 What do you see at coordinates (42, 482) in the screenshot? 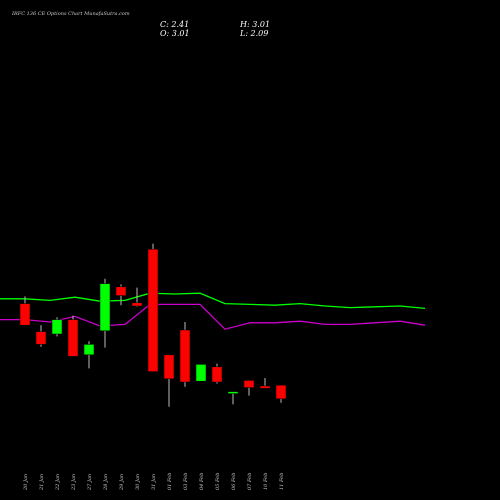
I see `x-tick-label: 21 Jan` at bounding box center [42, 482].